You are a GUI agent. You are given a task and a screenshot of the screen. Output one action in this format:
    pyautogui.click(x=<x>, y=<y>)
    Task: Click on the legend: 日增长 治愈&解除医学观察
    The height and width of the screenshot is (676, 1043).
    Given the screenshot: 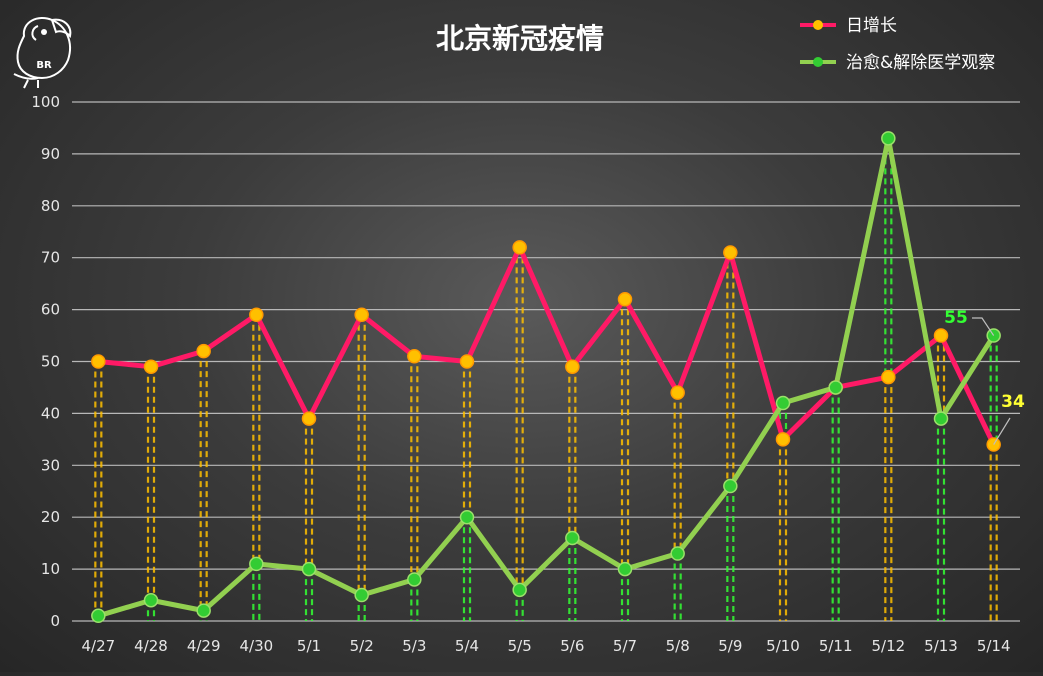 What is the action you would take?
    pyautogui.click(x=897, y=44)
    